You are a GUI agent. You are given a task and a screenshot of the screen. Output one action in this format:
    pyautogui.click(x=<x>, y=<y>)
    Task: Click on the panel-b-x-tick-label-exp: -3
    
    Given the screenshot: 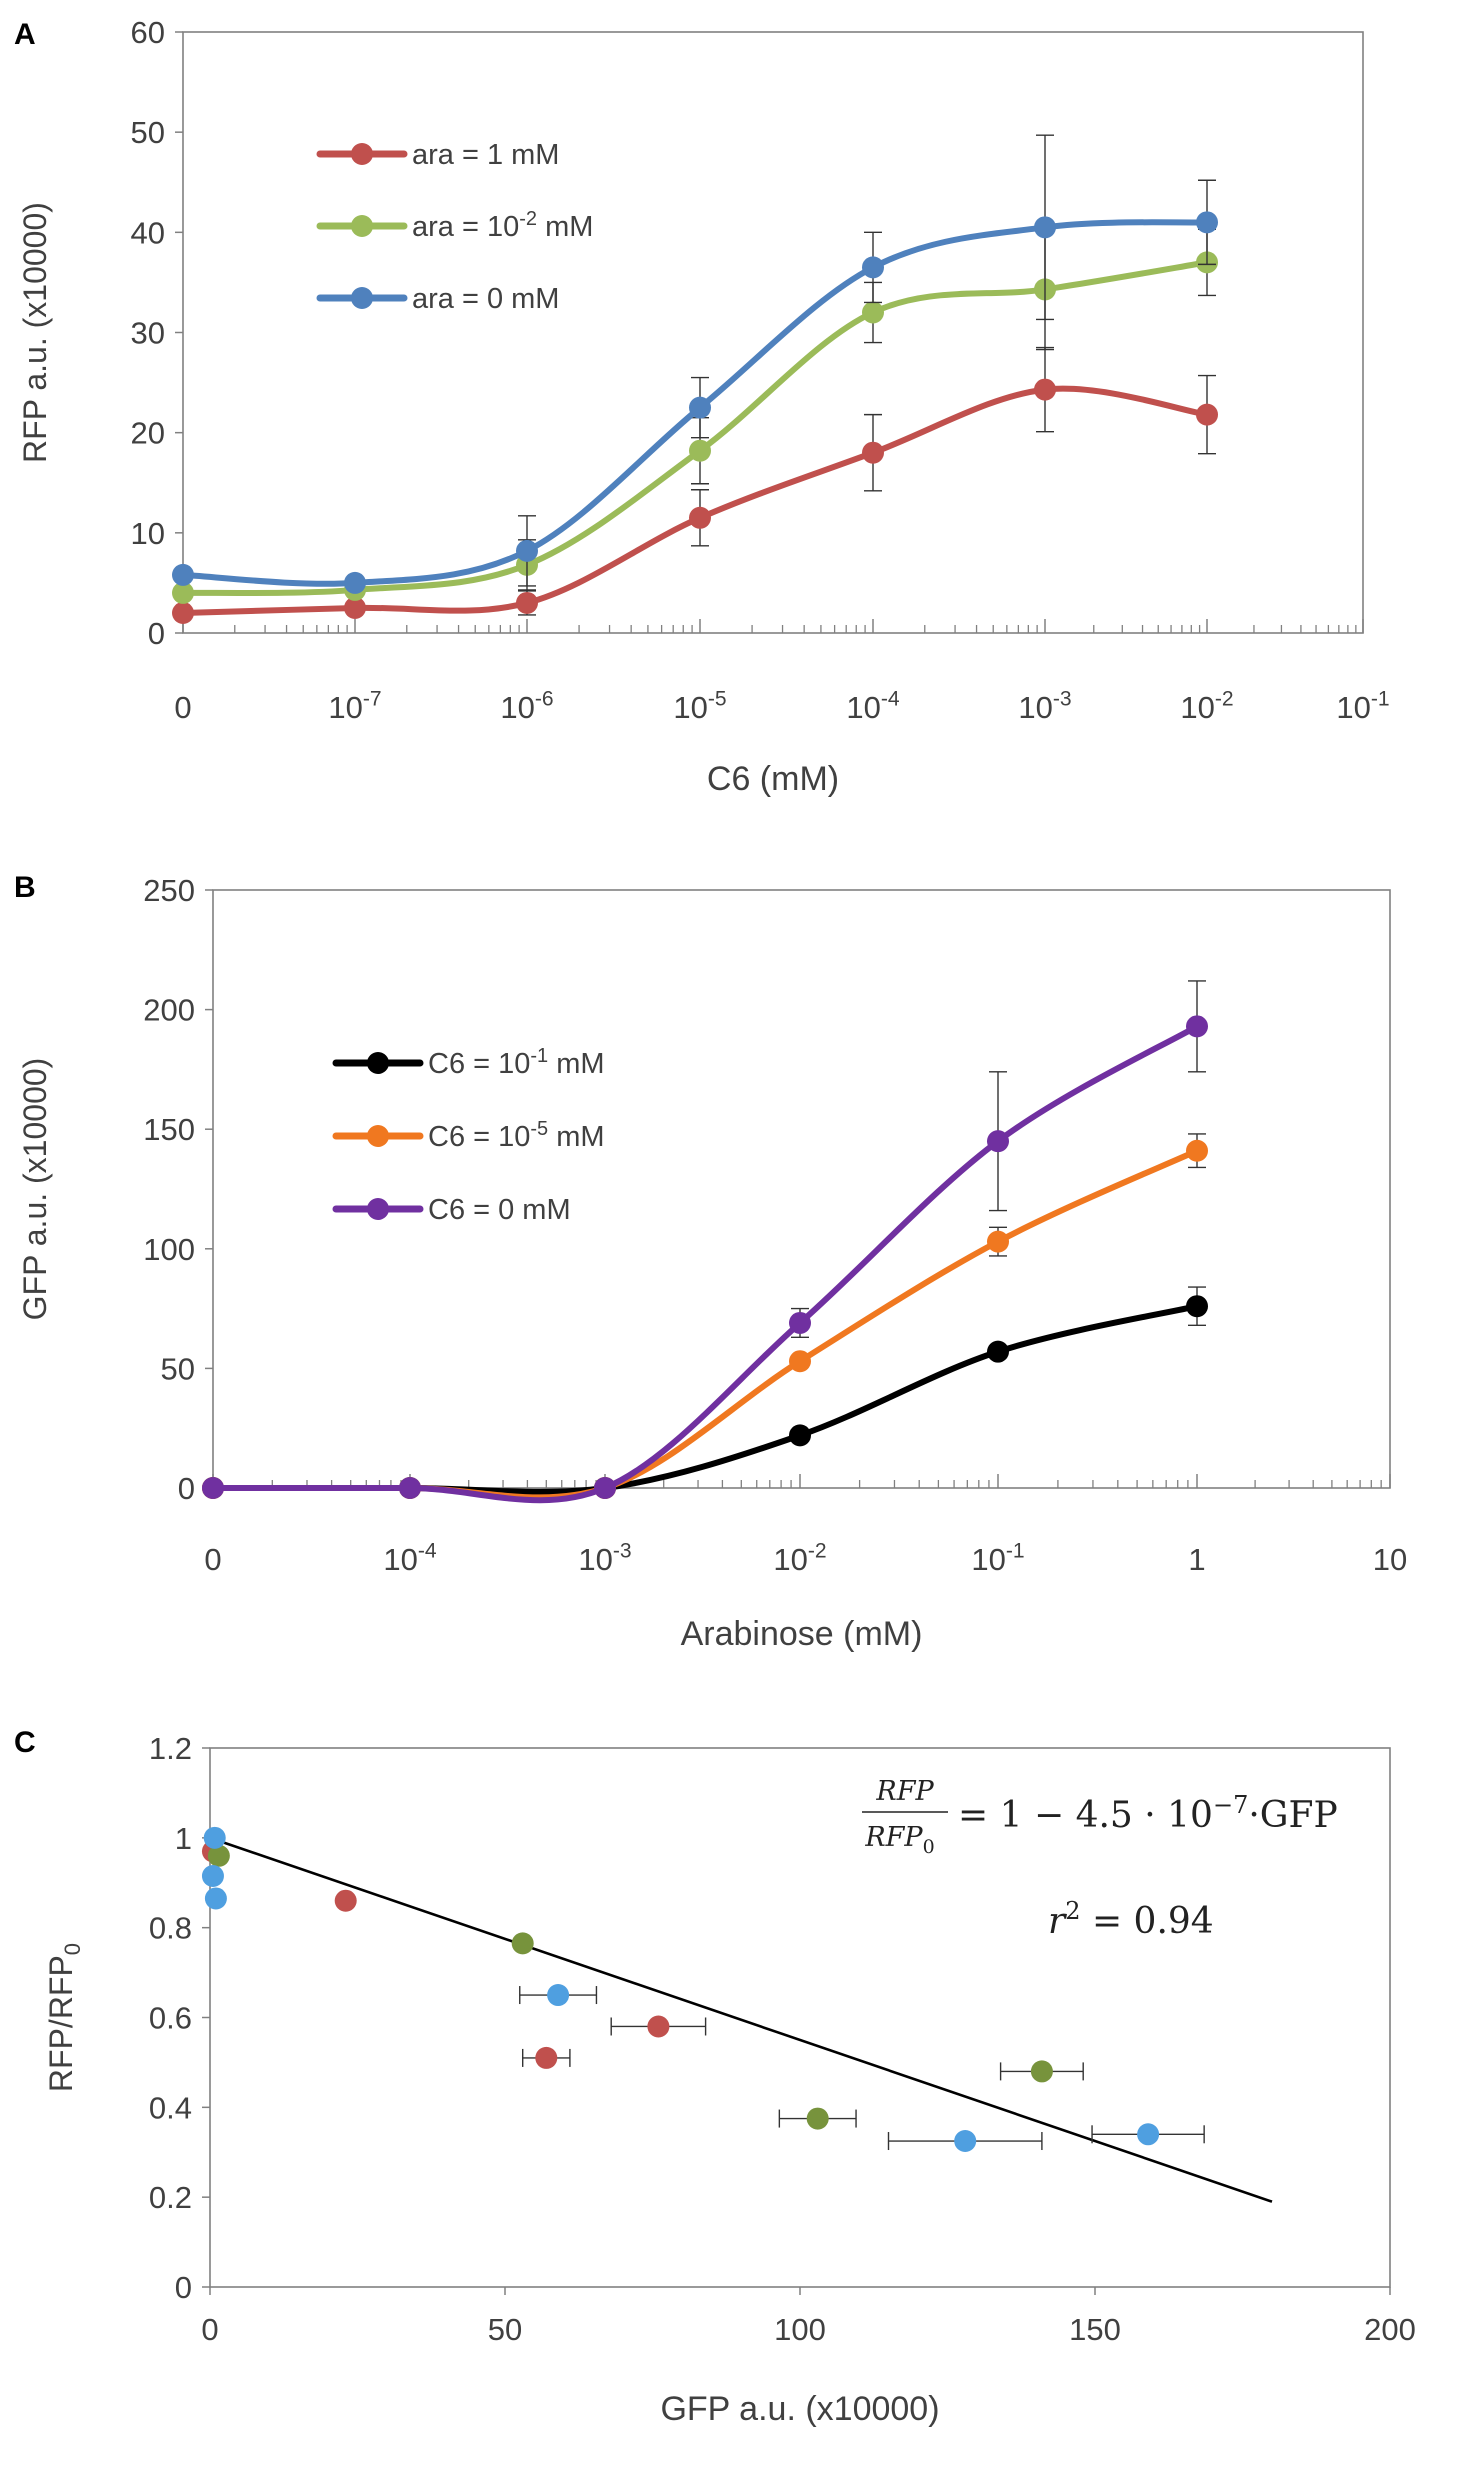 What is the action you would take?
    pyautogui.click(x=622, y=1551)
    